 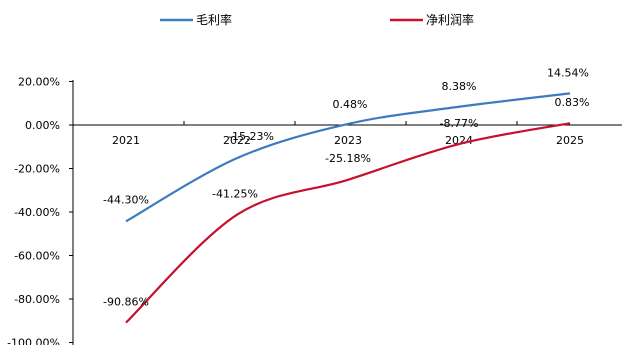 What do you see at coordinates (450, 19) in the screenshot?
I see `legend-label: 净利润率` at bounding box center [450, 19].